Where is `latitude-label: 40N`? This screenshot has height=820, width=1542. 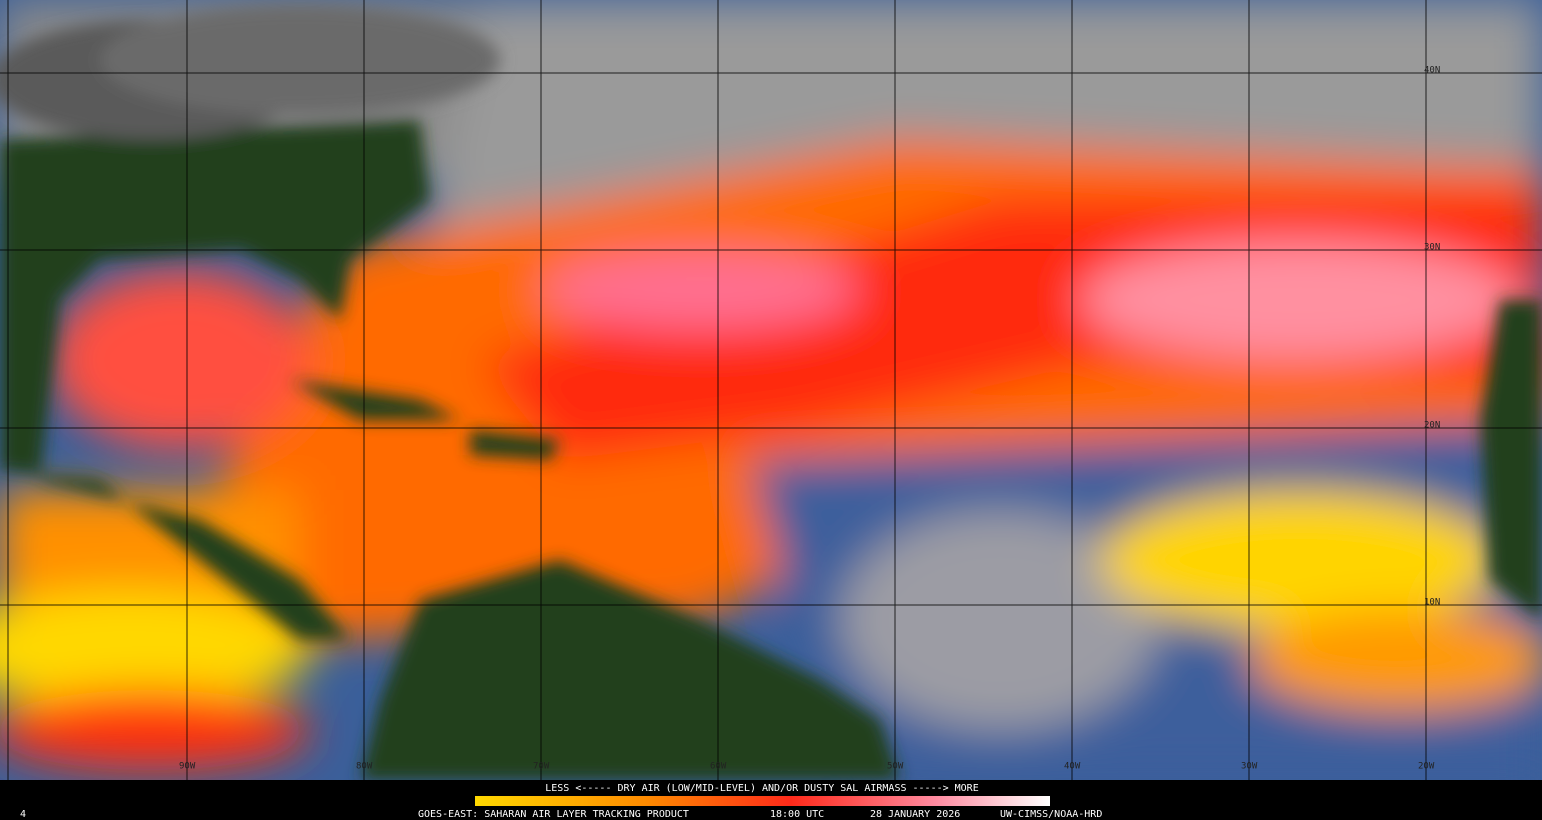 latitude-label: 40N is located at coordinates (1432, 71).